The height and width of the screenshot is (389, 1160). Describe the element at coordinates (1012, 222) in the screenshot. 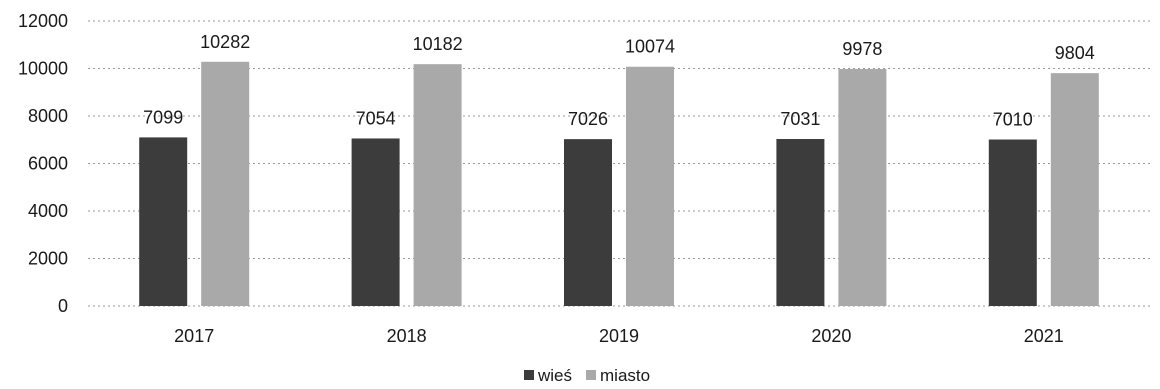

I see `bar-2021-wieś` at that location.